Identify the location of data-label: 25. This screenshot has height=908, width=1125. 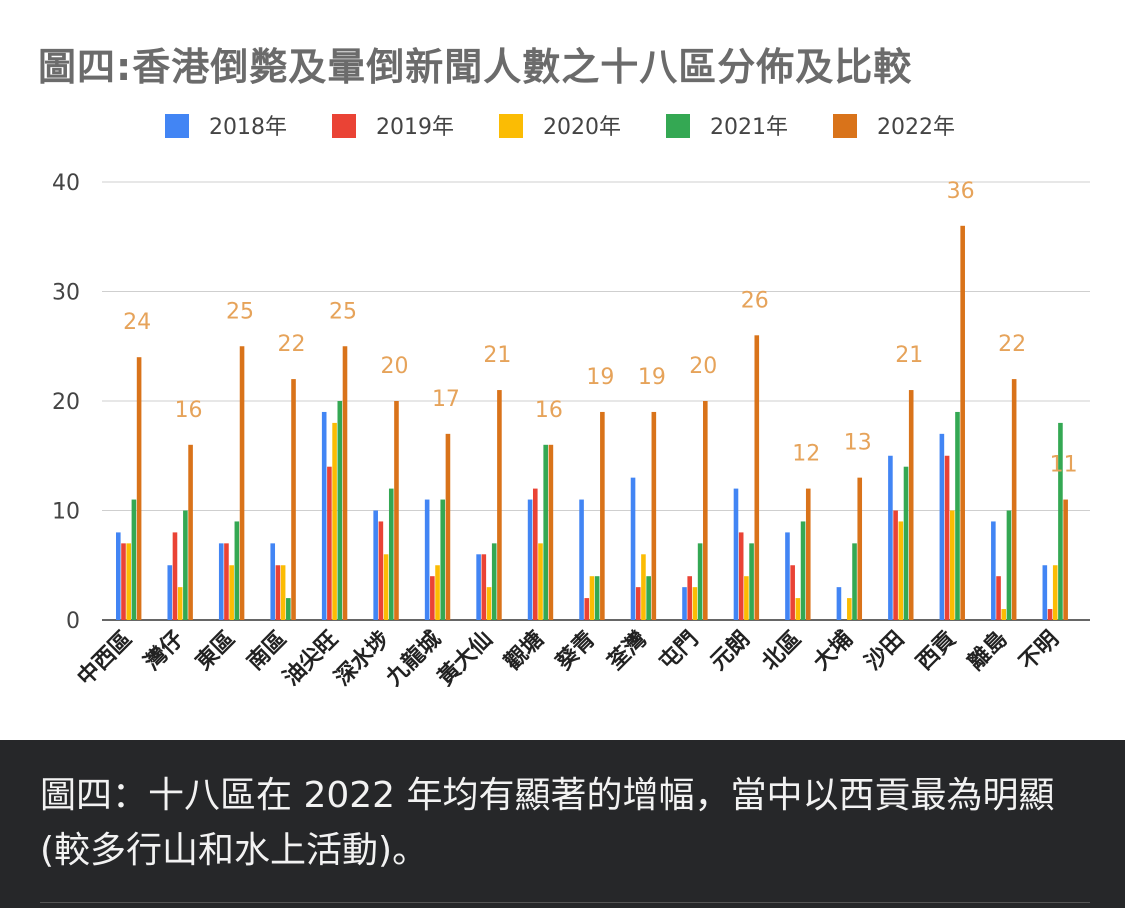
(343, 311).